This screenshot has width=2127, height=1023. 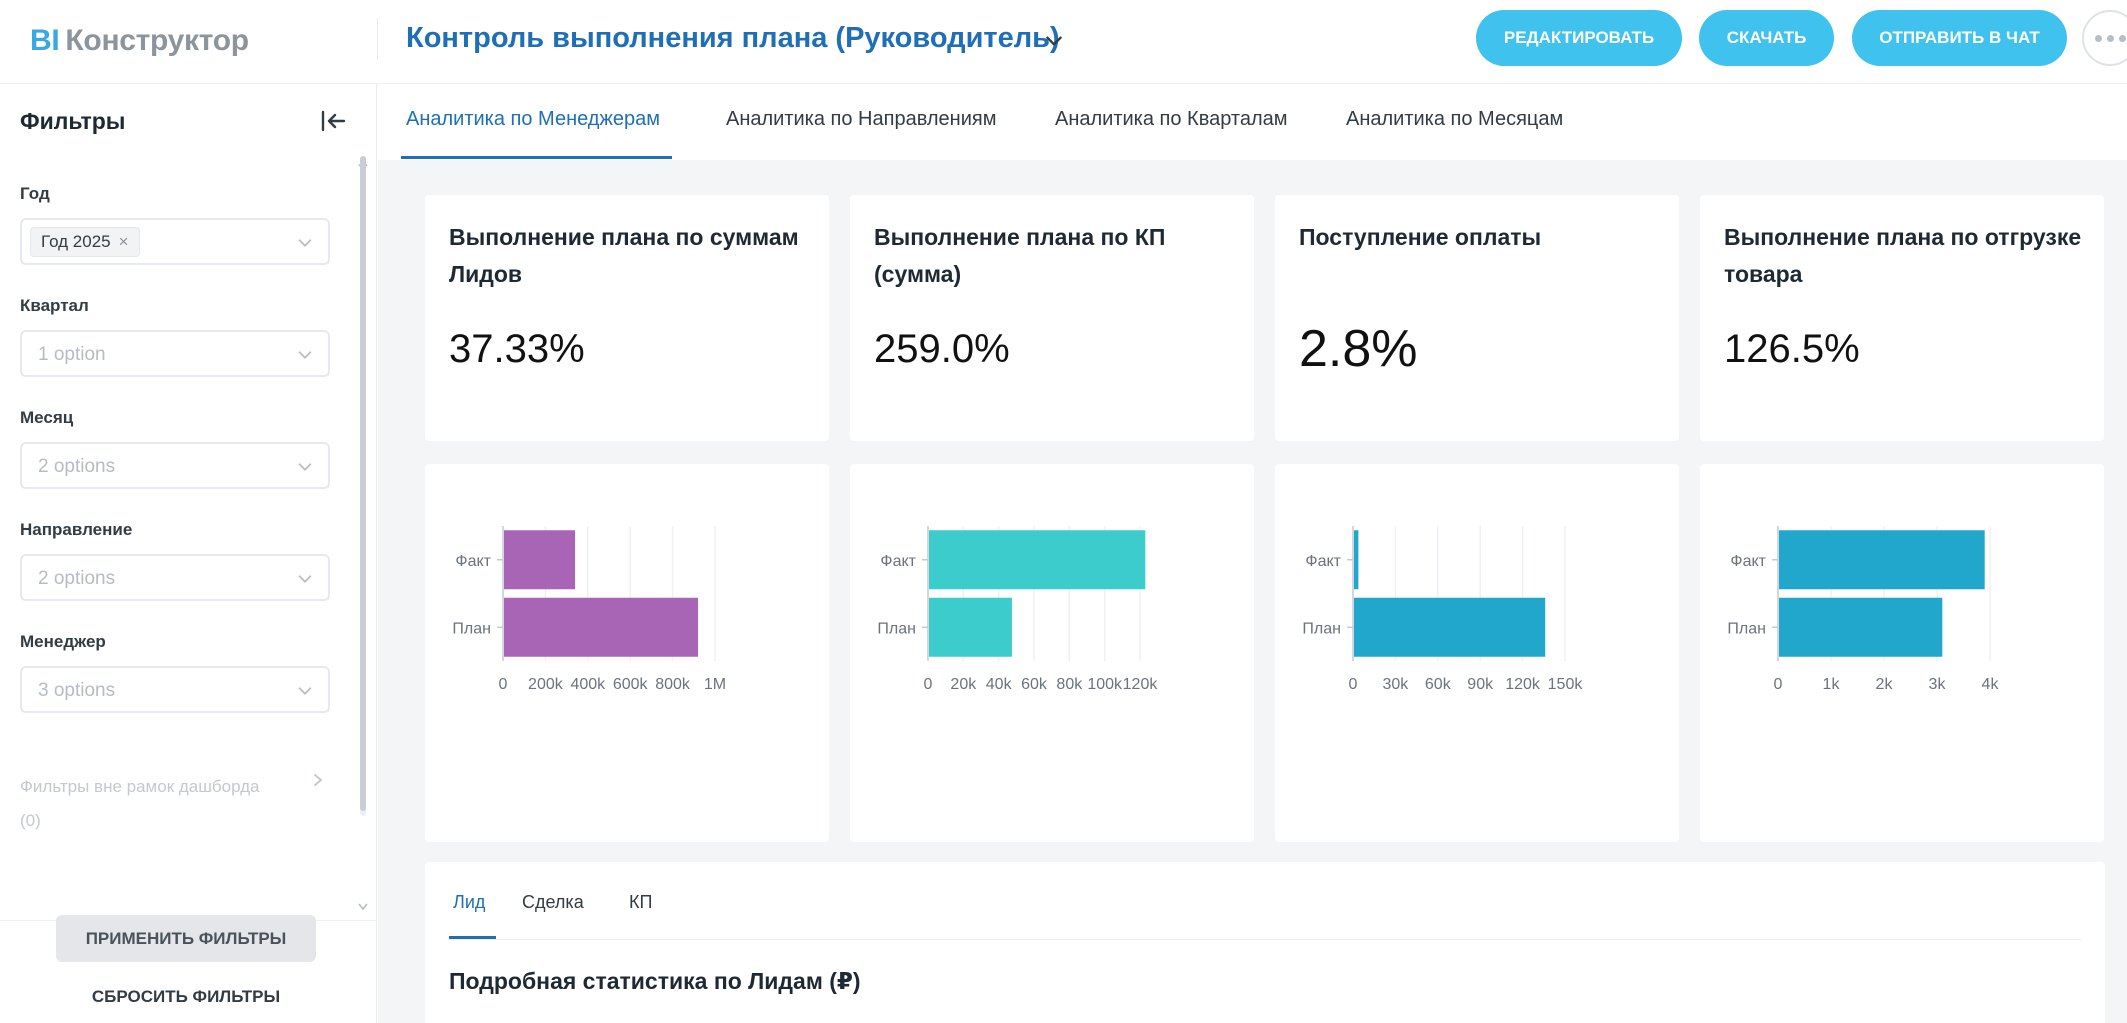 I want to click on tab-directions: Аналитика по Направлениям, so click(x=861, y=119).